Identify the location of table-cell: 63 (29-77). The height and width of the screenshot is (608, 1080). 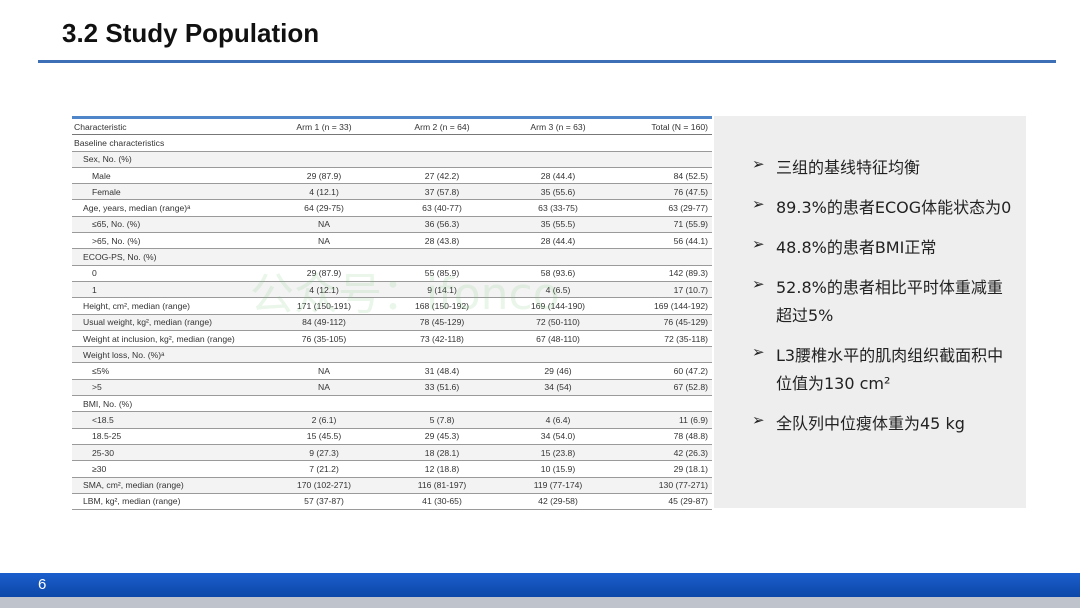
(664, 208).